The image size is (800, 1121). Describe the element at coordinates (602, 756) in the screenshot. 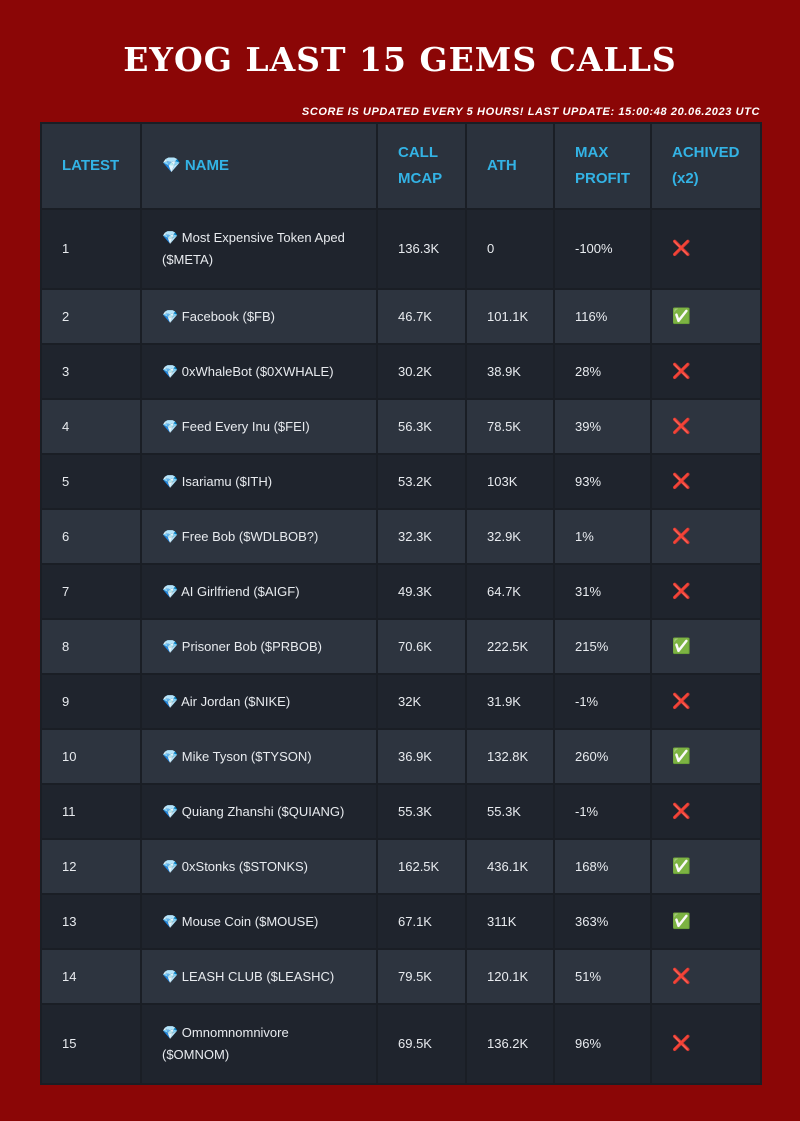

I see `cell-max-profit: 260%` at that location.